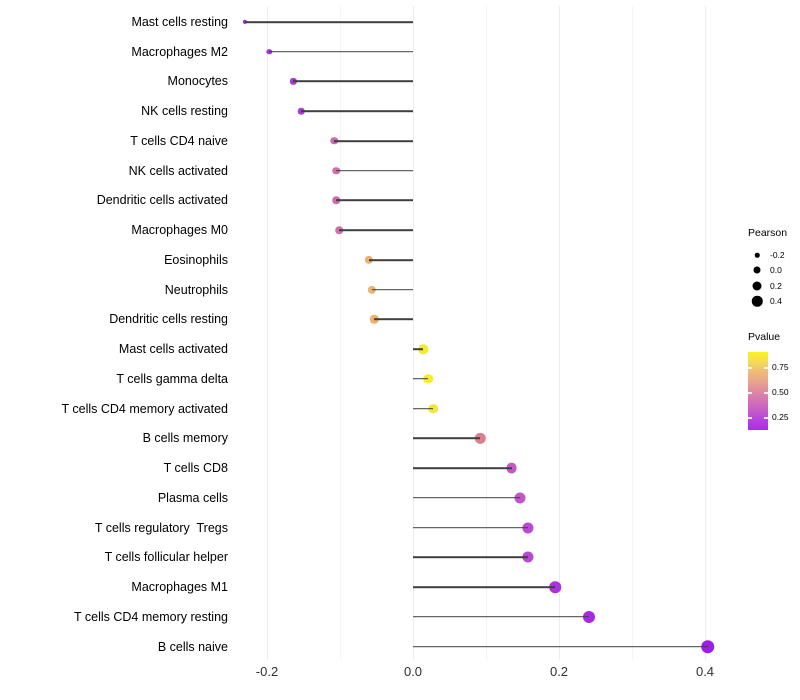 The image size is (800, 700). I want to click on y-axis-label: T cells CD4 memory activated, so click(145, 408).